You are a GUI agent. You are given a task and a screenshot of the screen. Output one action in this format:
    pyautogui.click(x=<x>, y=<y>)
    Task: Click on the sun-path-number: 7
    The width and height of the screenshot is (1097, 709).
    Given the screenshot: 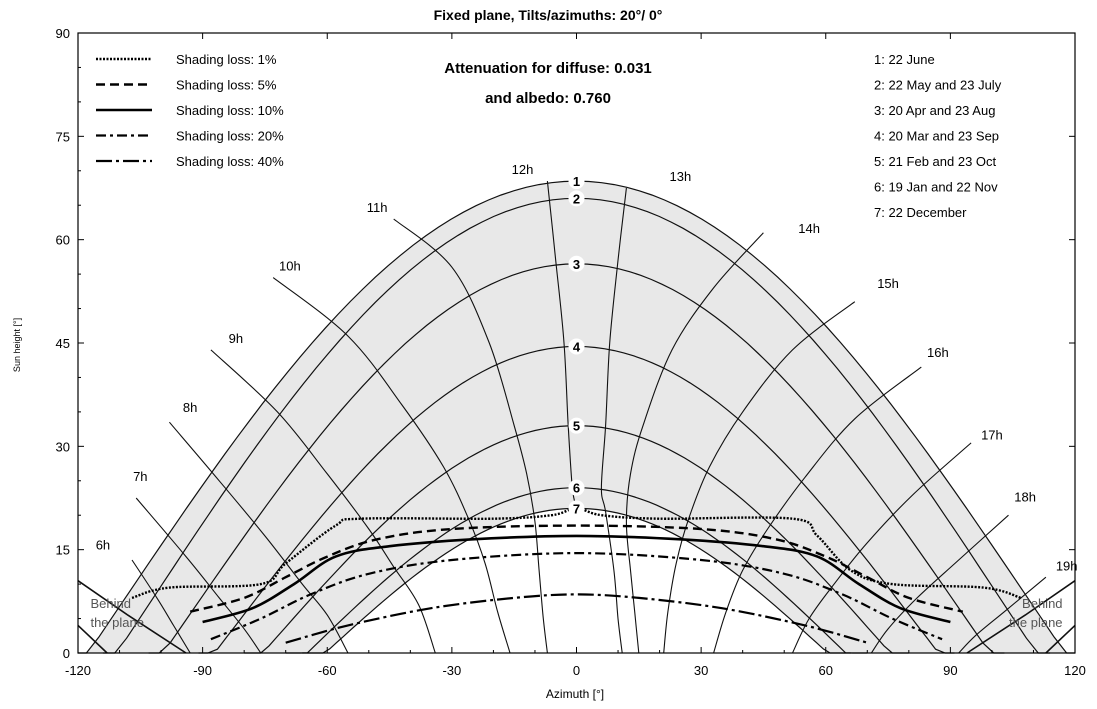 What is the action you would take?
    pyautogui.click(x=576, y=508)
    